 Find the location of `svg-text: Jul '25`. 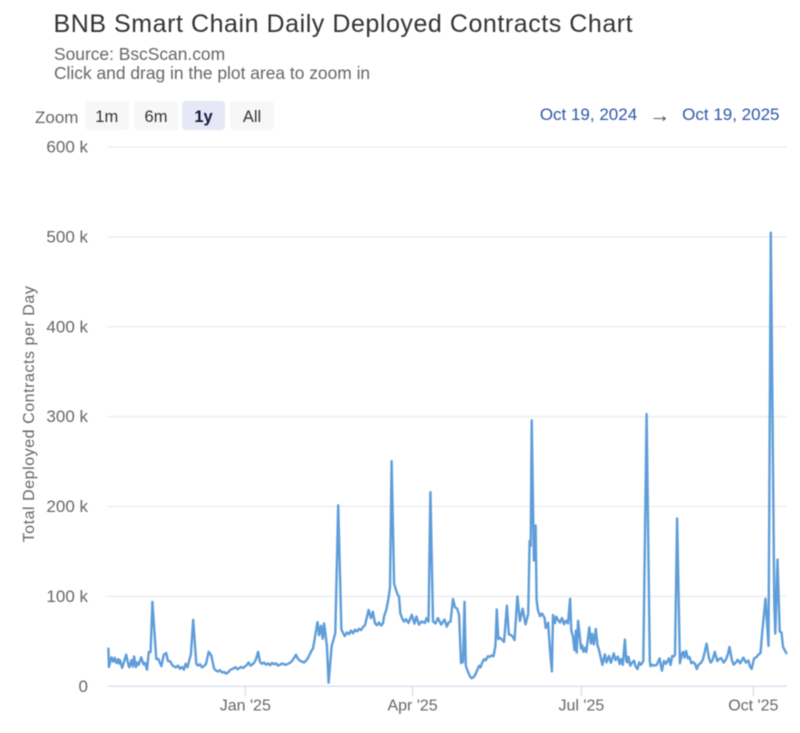

svg-text: Jul '25 is located at coordinates (582, 706).